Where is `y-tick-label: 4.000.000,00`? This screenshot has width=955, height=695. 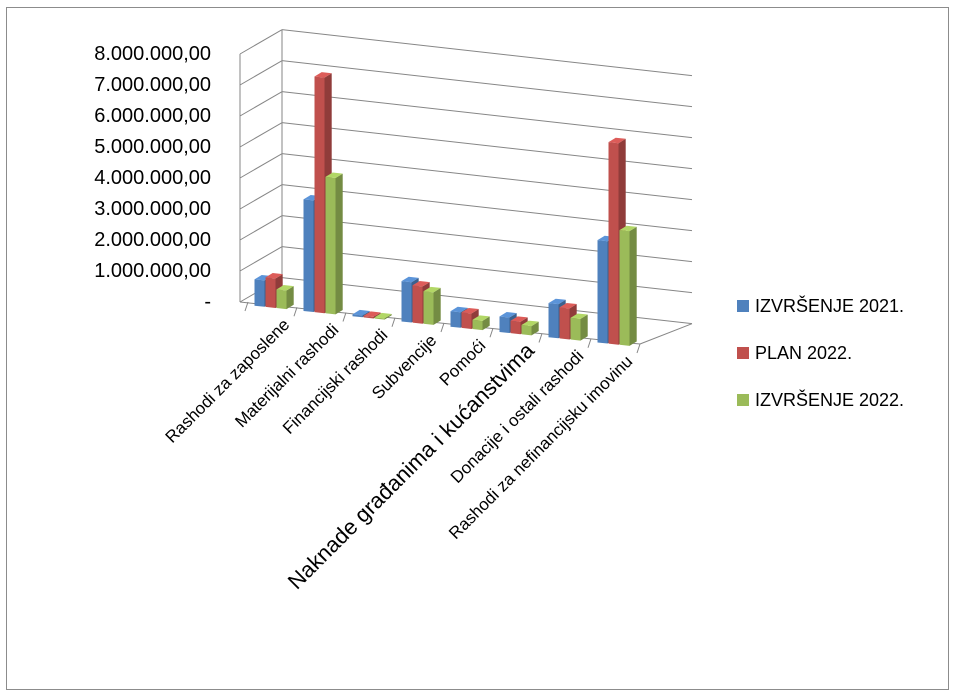
y-tick-label: 4.000.000,00 is located at coordinates (152, 178).